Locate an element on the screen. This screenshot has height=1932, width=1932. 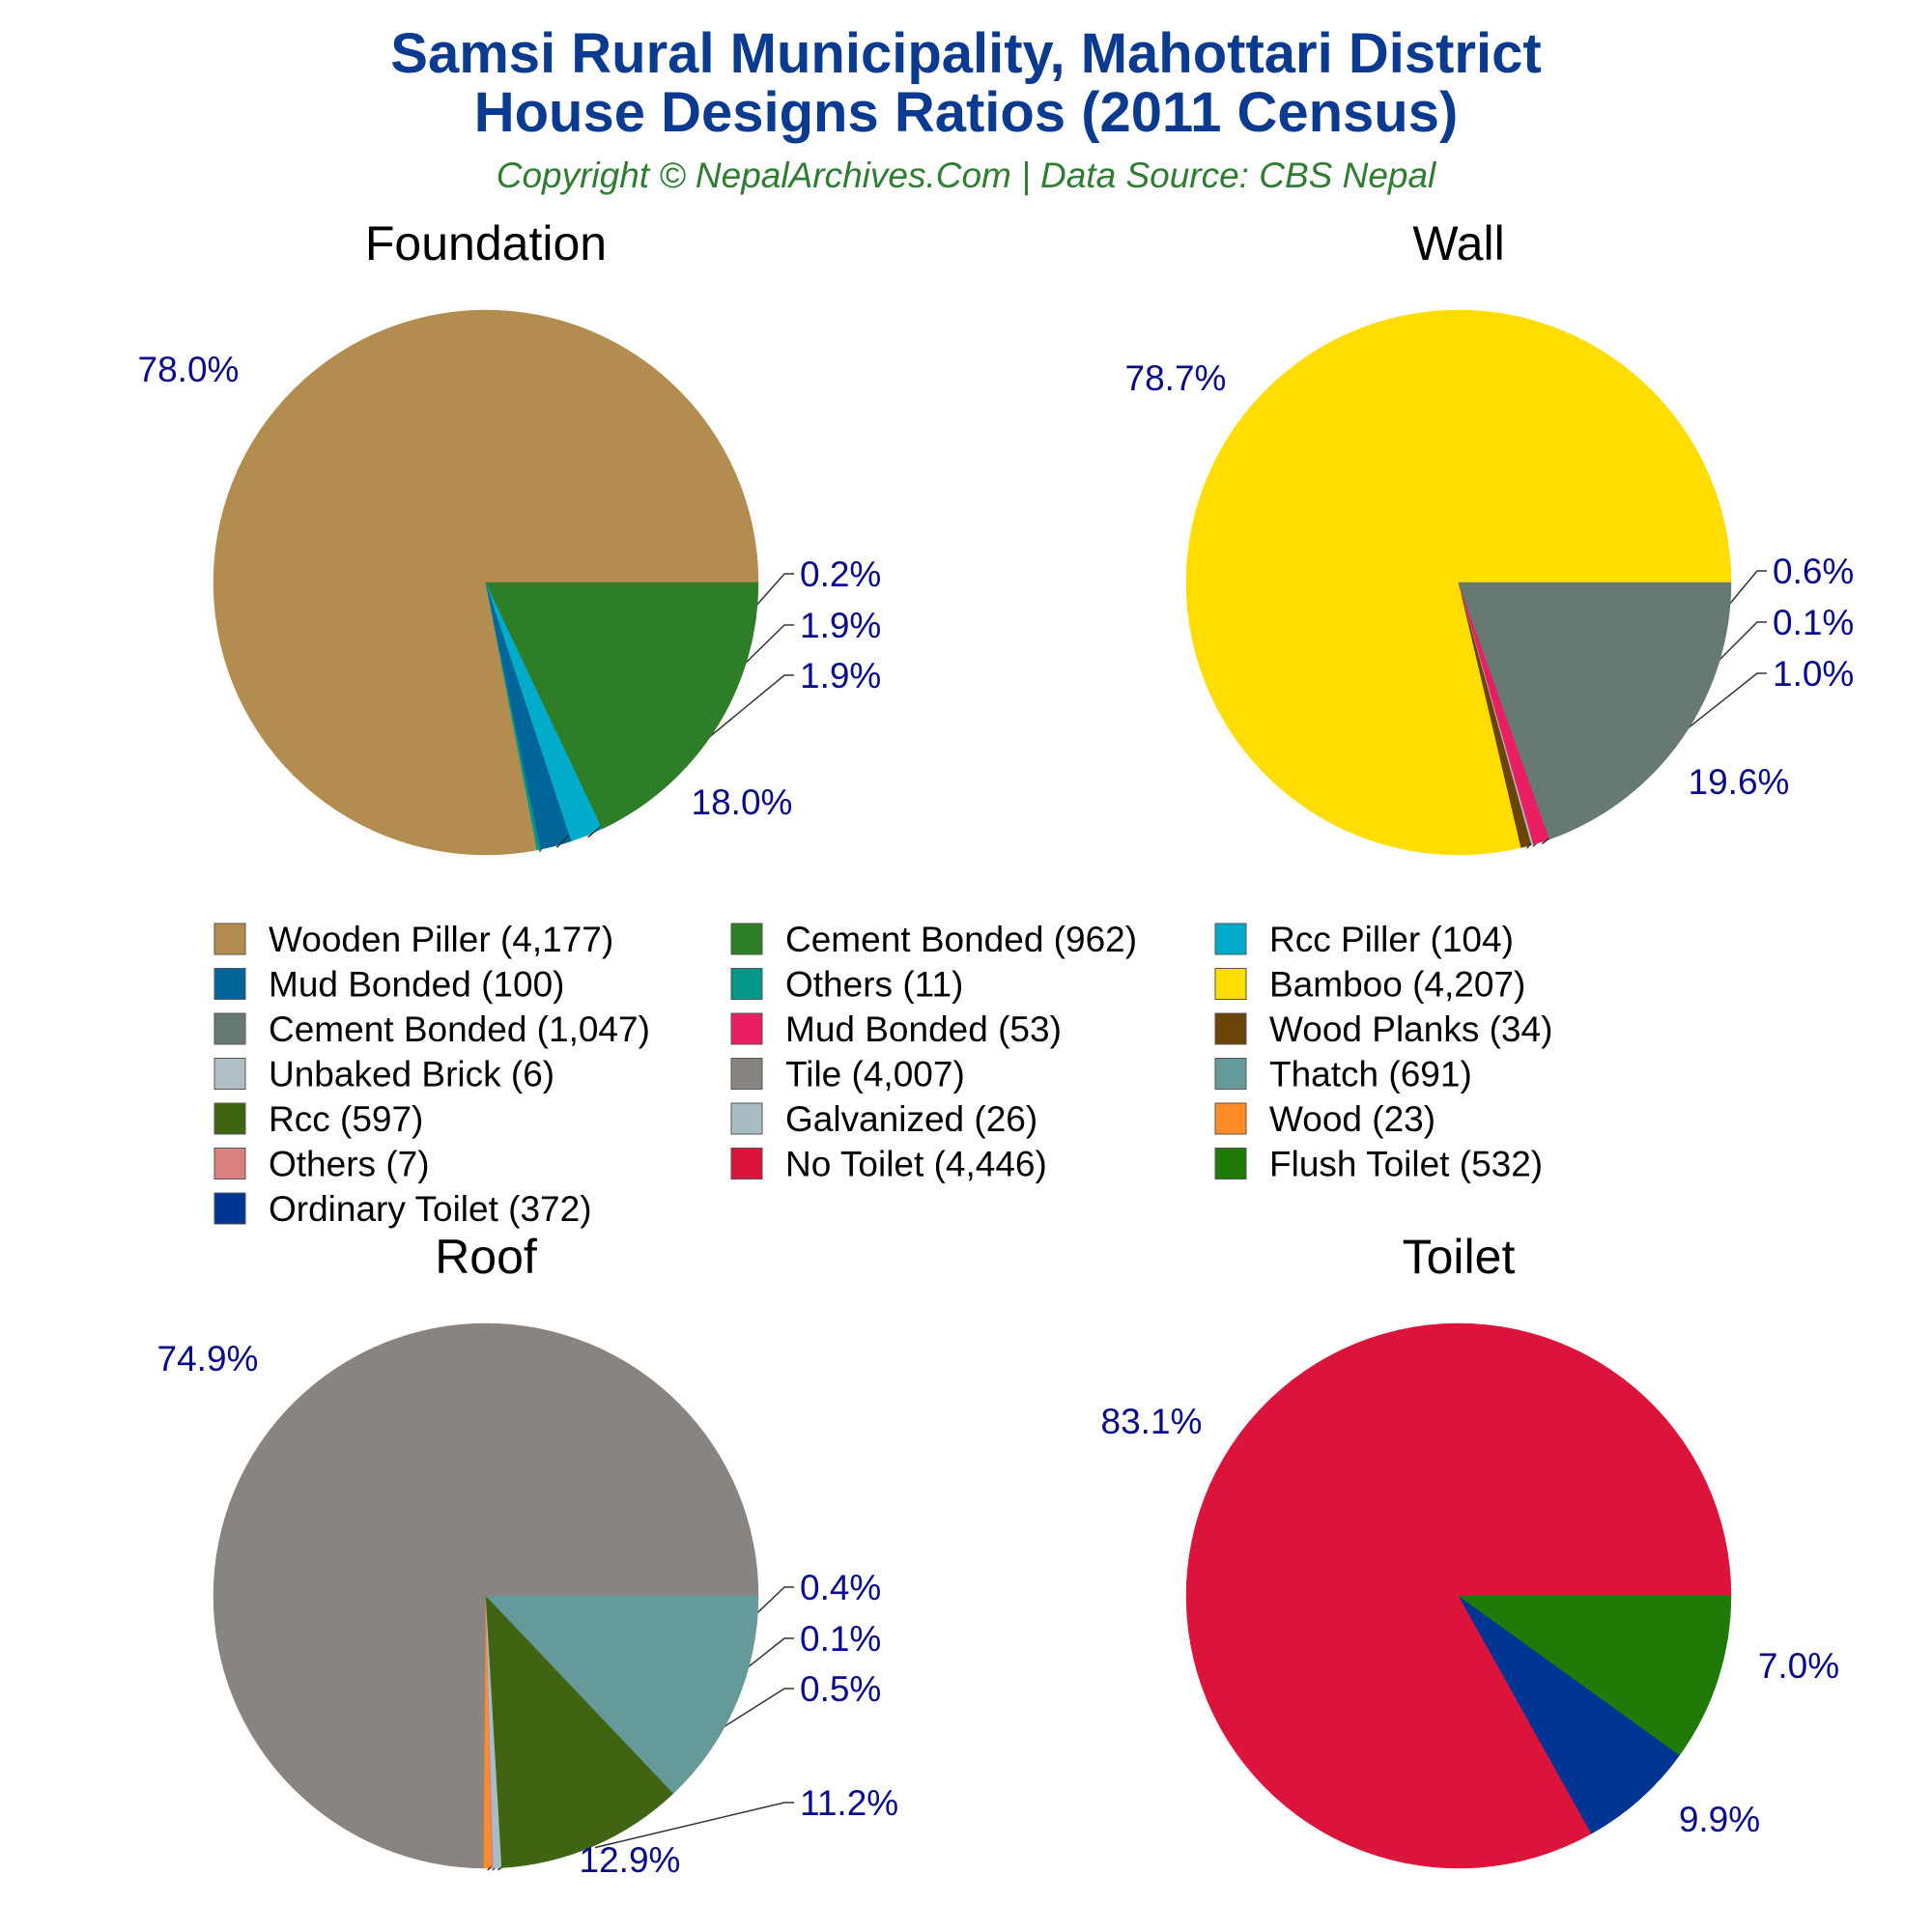
legend-label: Wood (23) is located at coordinates (1352, 1119).